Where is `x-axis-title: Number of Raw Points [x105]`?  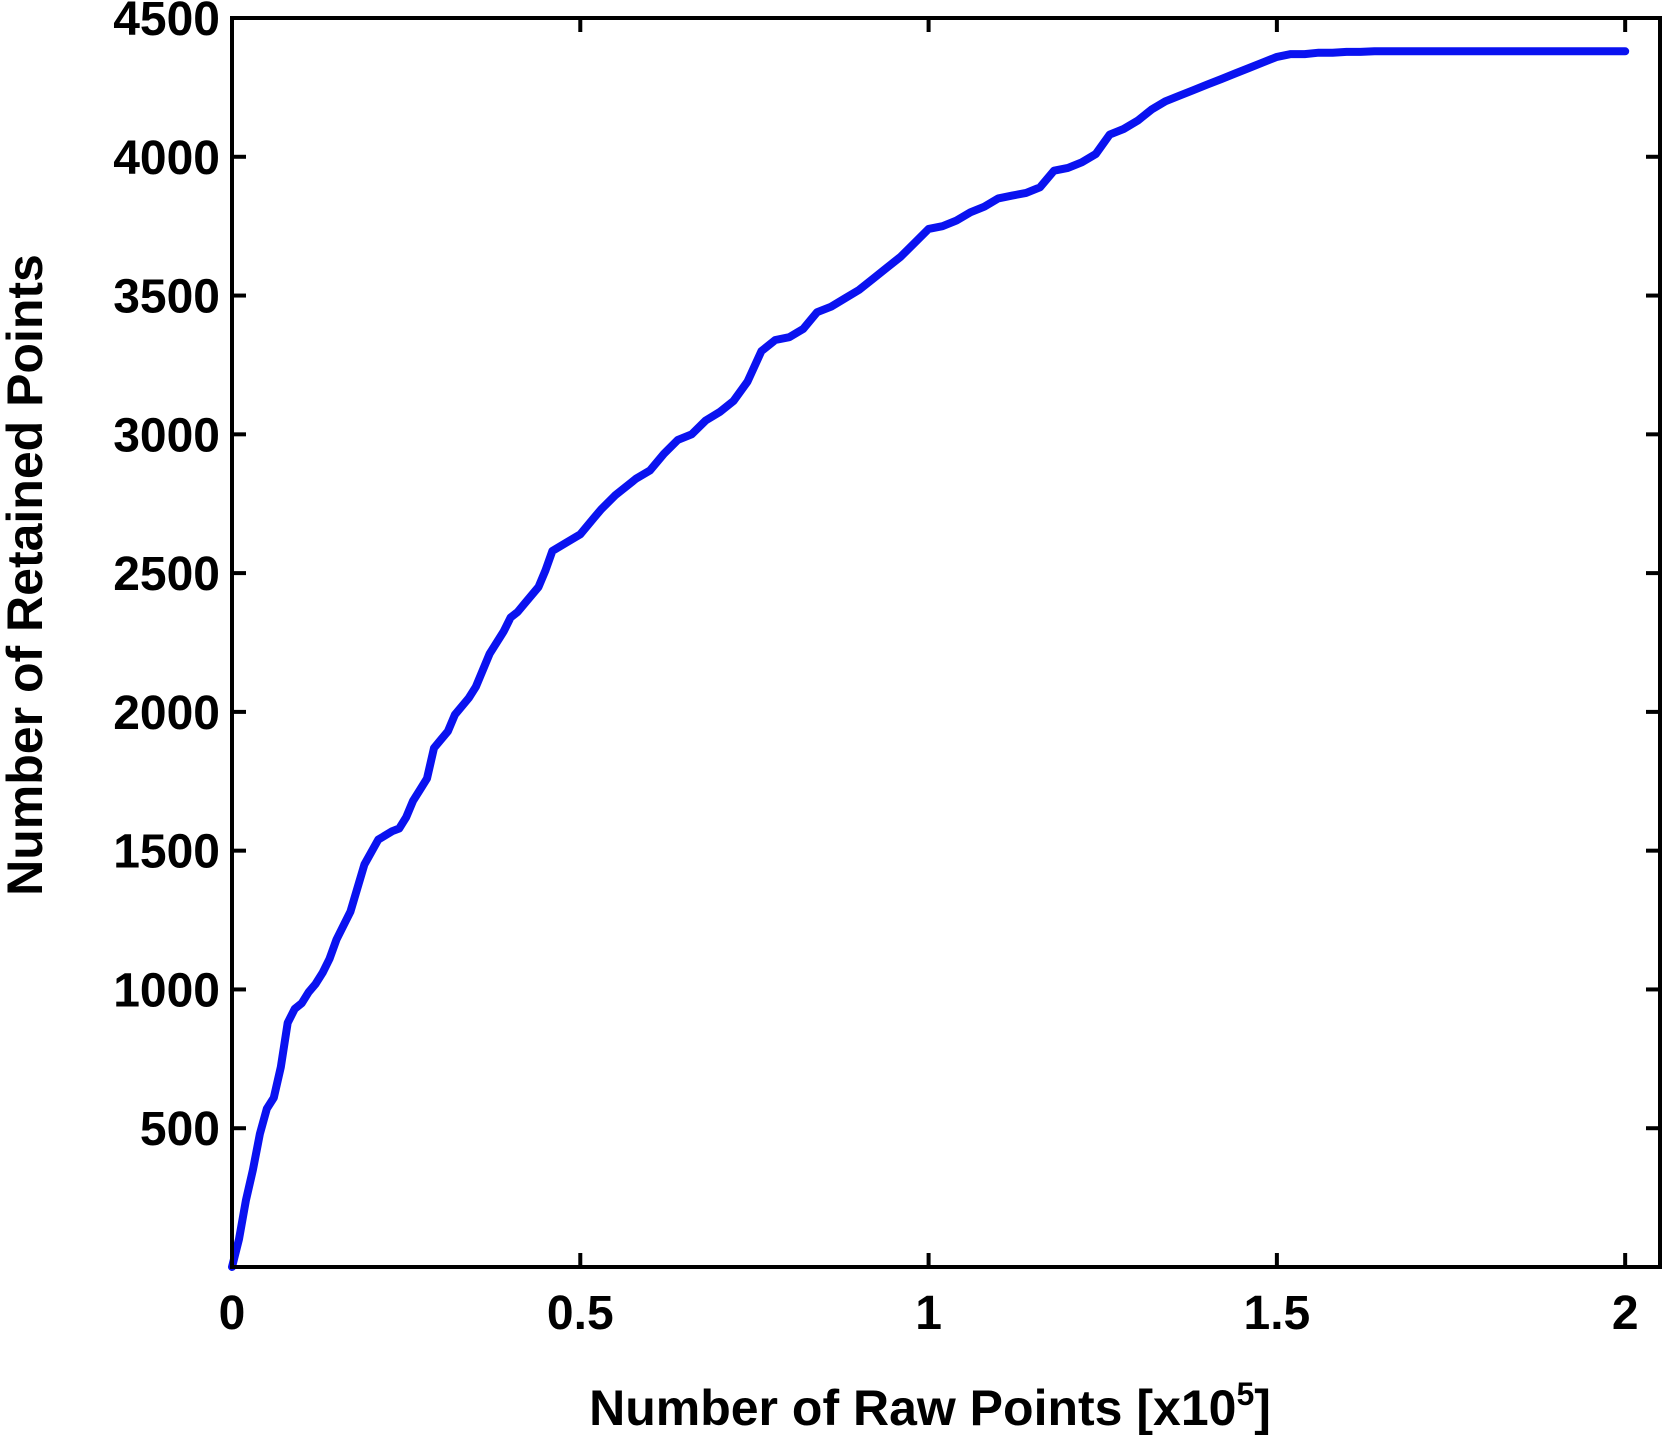 x-axis-title: Number of Raw Points [x105] is located at coordinates (930, 1405).